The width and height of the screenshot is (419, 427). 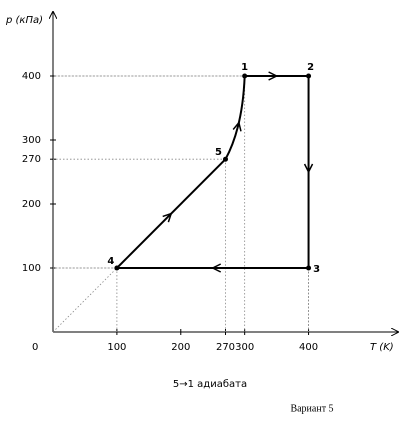 I want to click on y-tick-label: 100, so click(x=31, y=268).